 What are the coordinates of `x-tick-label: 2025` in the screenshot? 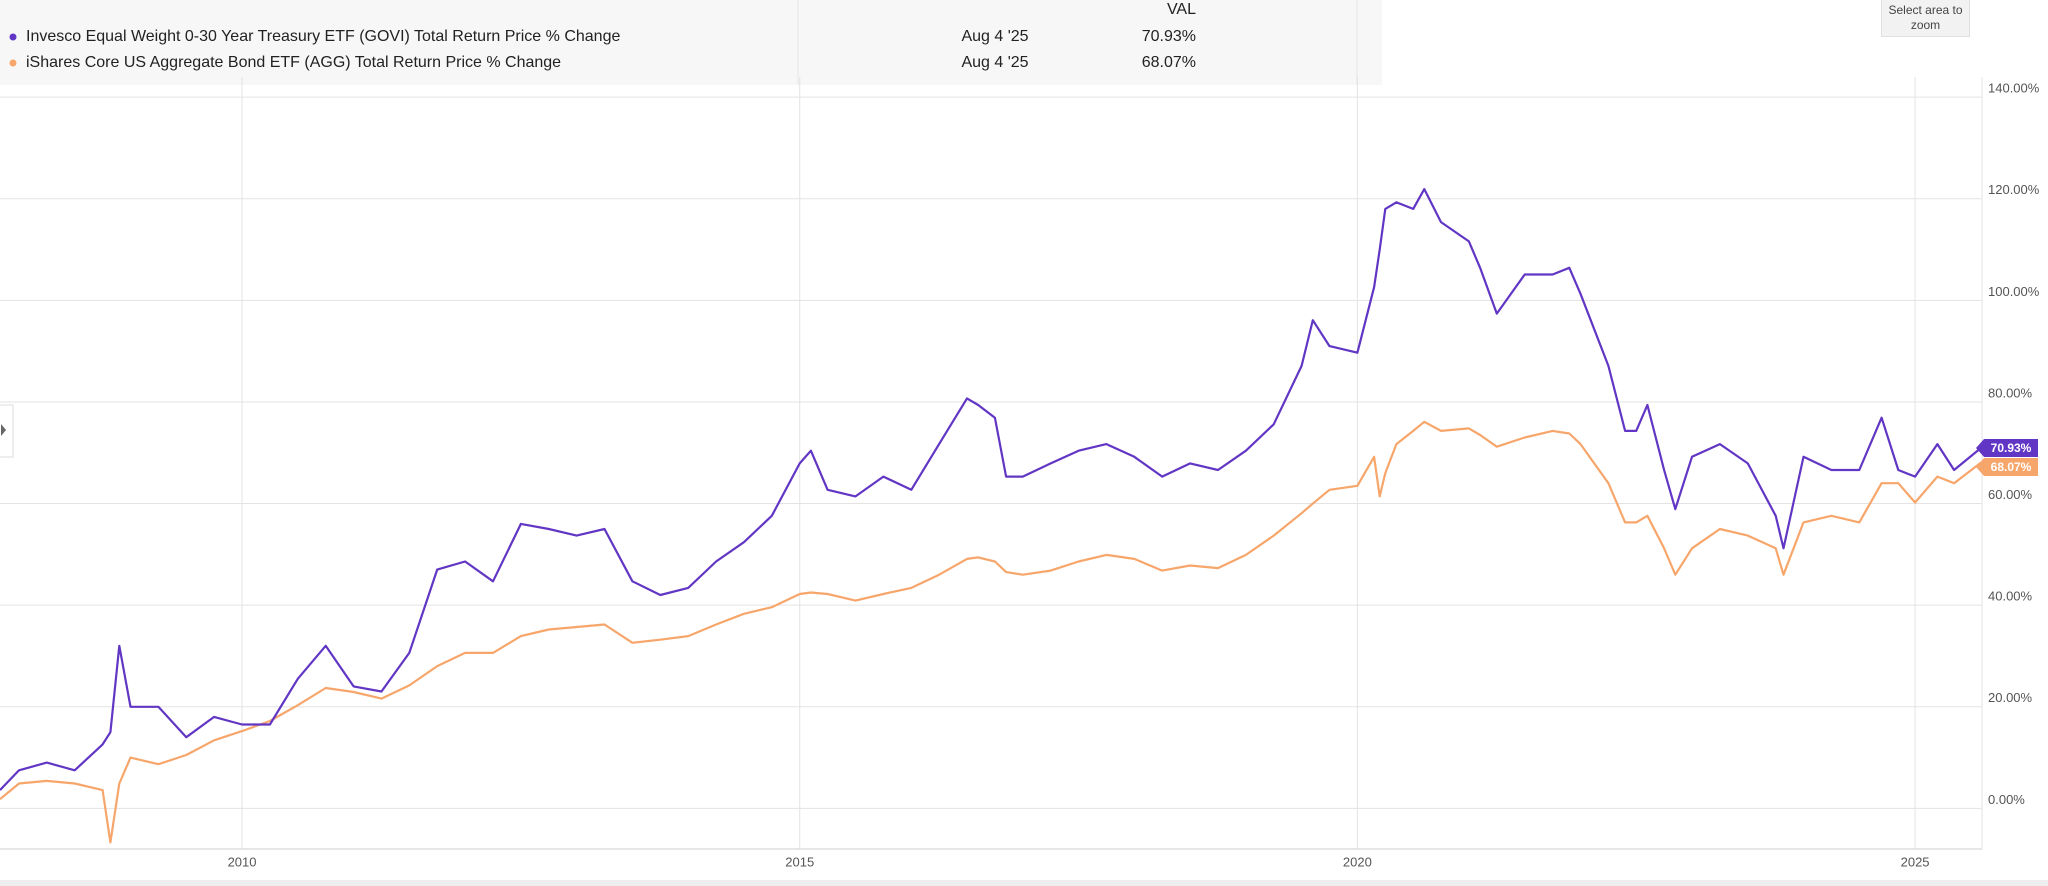 It's located at (1915, 861).